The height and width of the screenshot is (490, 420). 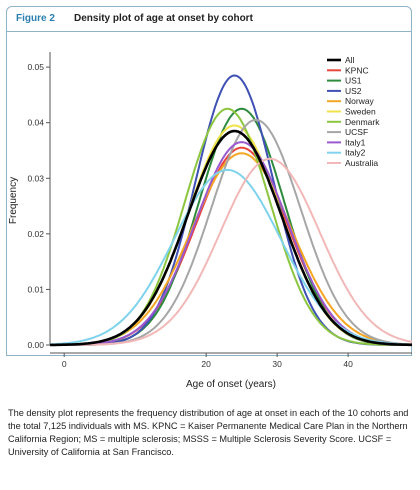 I want to click on legend-label-all: All, so click(x=350, y=60).